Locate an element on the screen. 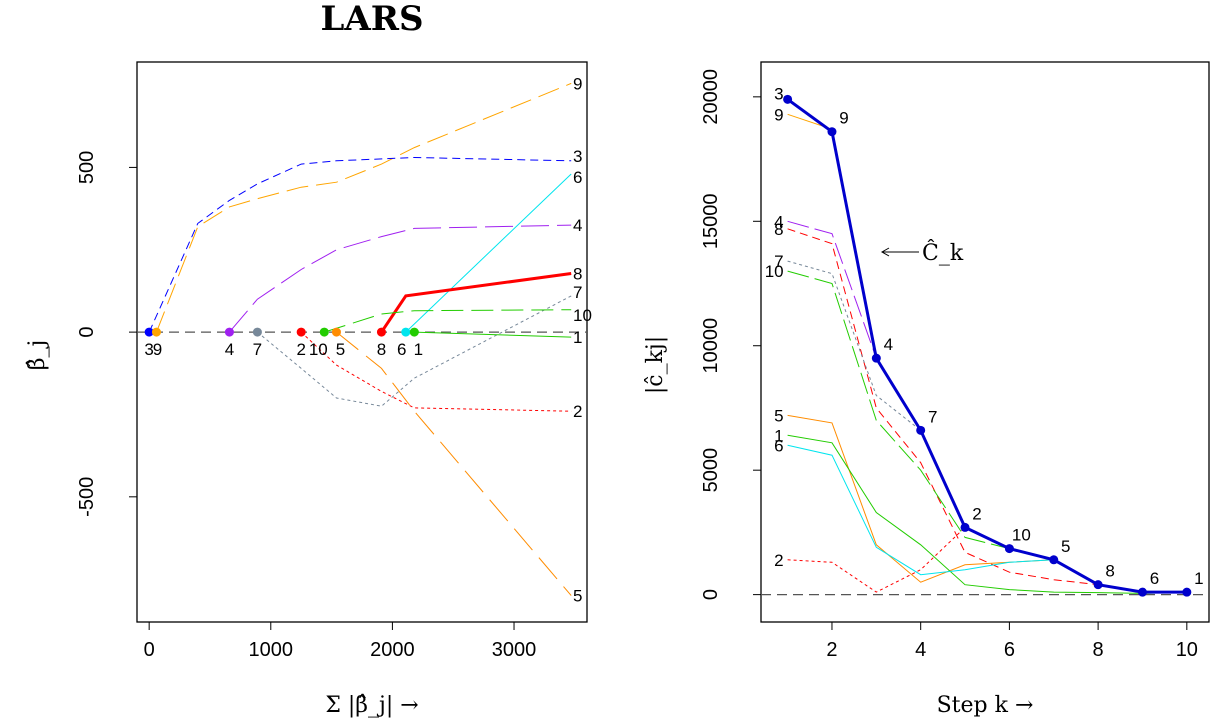  y-tick-label: -500 is located at coordinates (87, 497).